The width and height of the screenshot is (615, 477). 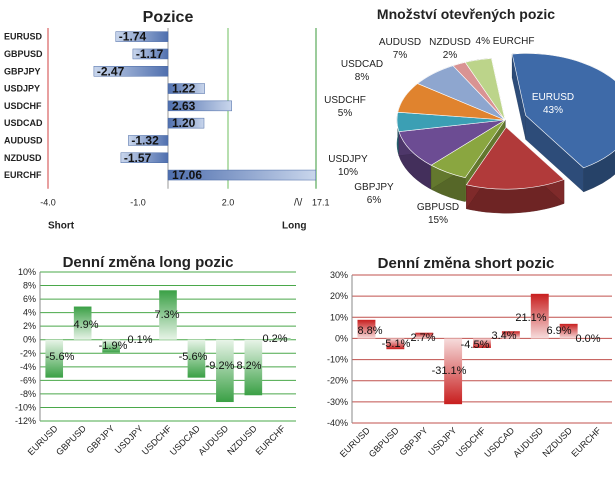 What do you see at coordinates (348, 166) in the screenshot?
I see `pie-label: USDJPY 10%` at bounding box center [348, 166].